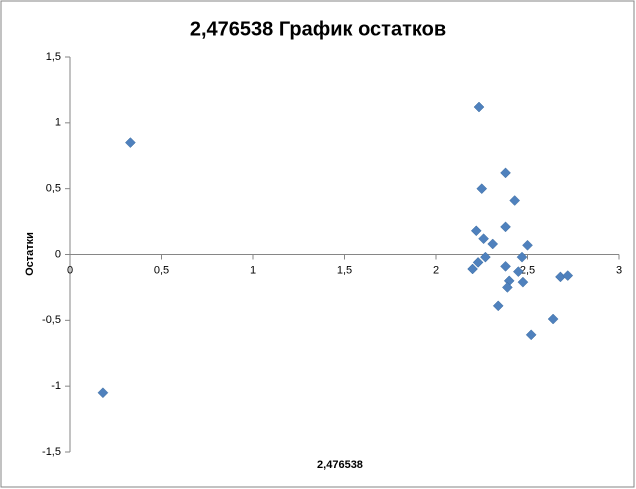  I want to click on chart-title: 2,476538 График остатков, so click(318, 29).